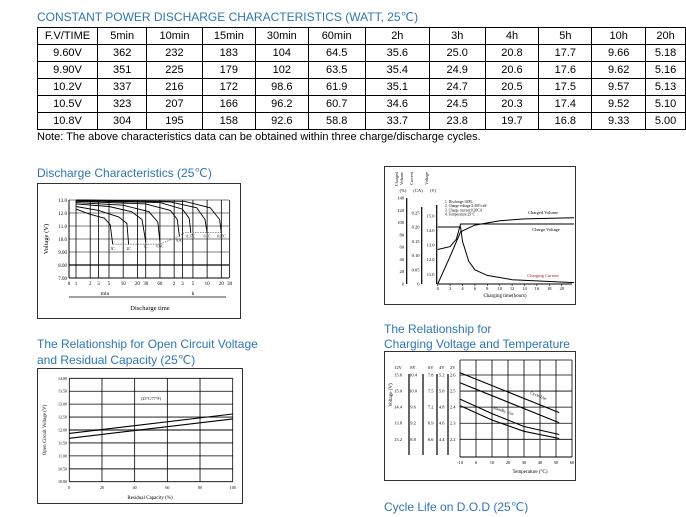 This screenshot has height=517, width=686. I want to click on y-tick-label: 15.6, so click(398, 375).